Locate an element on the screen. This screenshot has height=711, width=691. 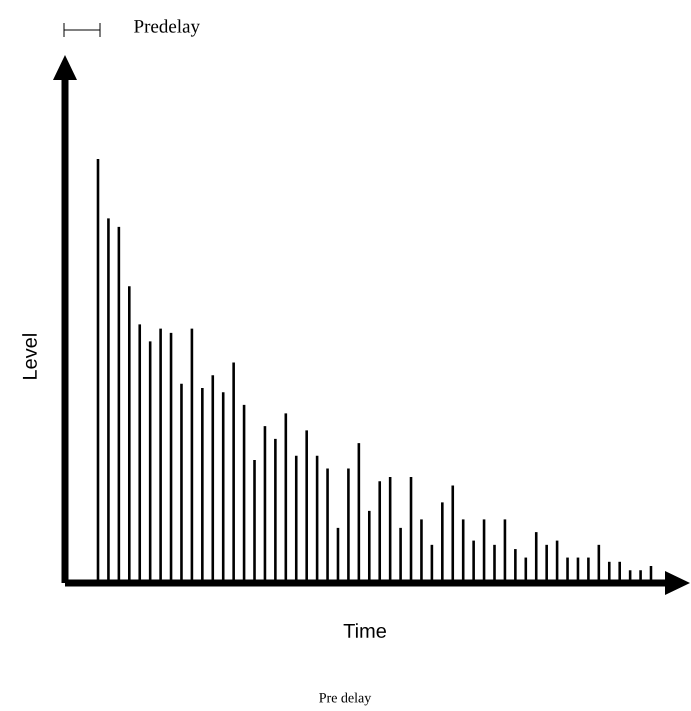
x-axis-title: Time is located at coordinates (365, 630).